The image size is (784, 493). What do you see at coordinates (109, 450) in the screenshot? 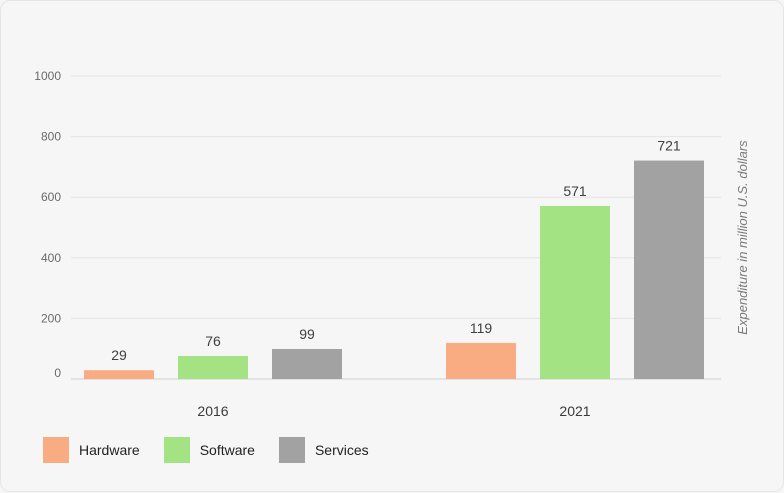
I see `legend-label: Hardware` at bounding box center [109, 450].